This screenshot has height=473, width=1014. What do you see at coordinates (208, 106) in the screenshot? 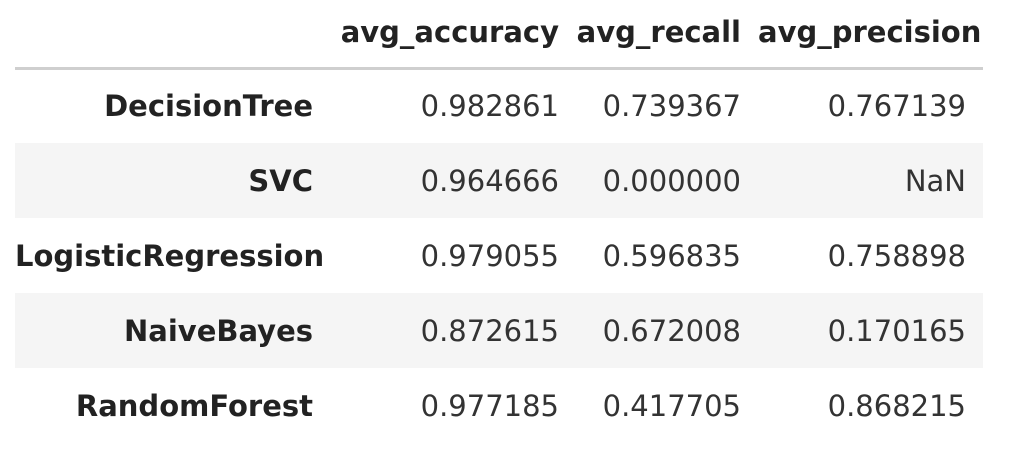
I see `row-label: DecisionTree` at bounding box center [208, 106].